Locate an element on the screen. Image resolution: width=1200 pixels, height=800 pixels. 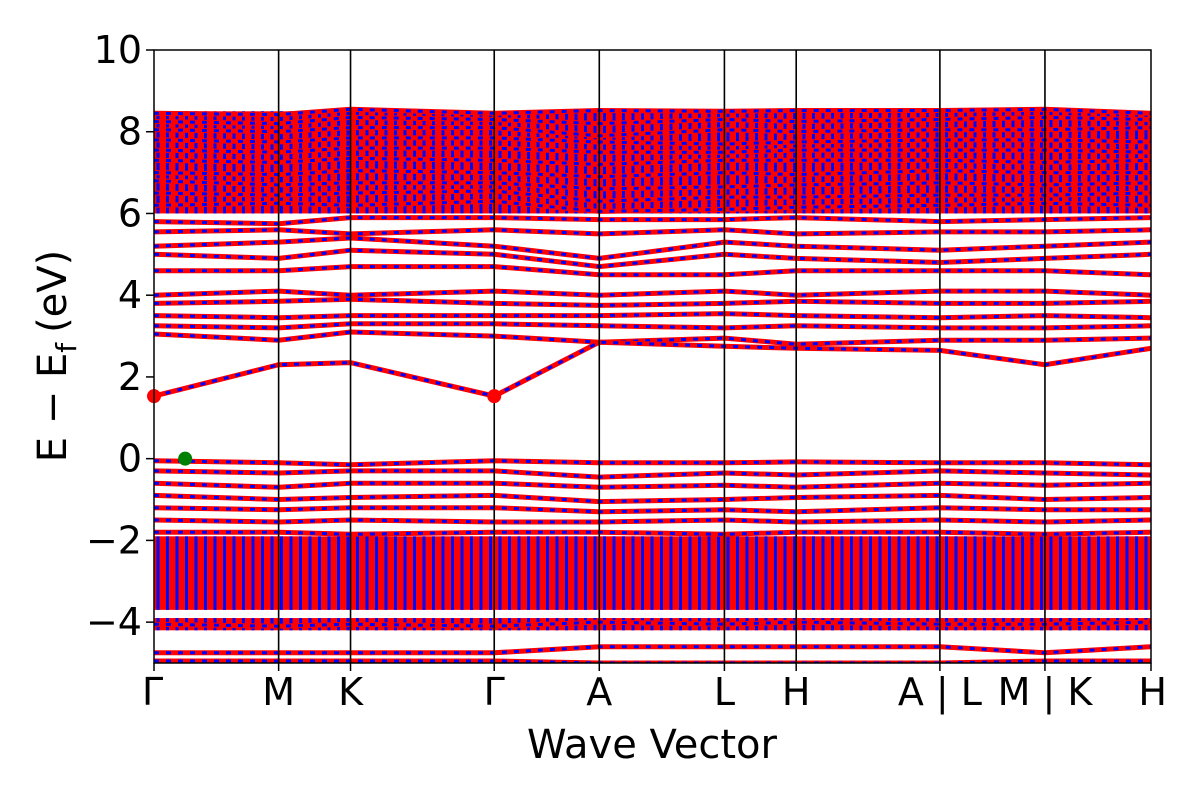
y-tick-label: 10 is located at coordinates (118, 50).